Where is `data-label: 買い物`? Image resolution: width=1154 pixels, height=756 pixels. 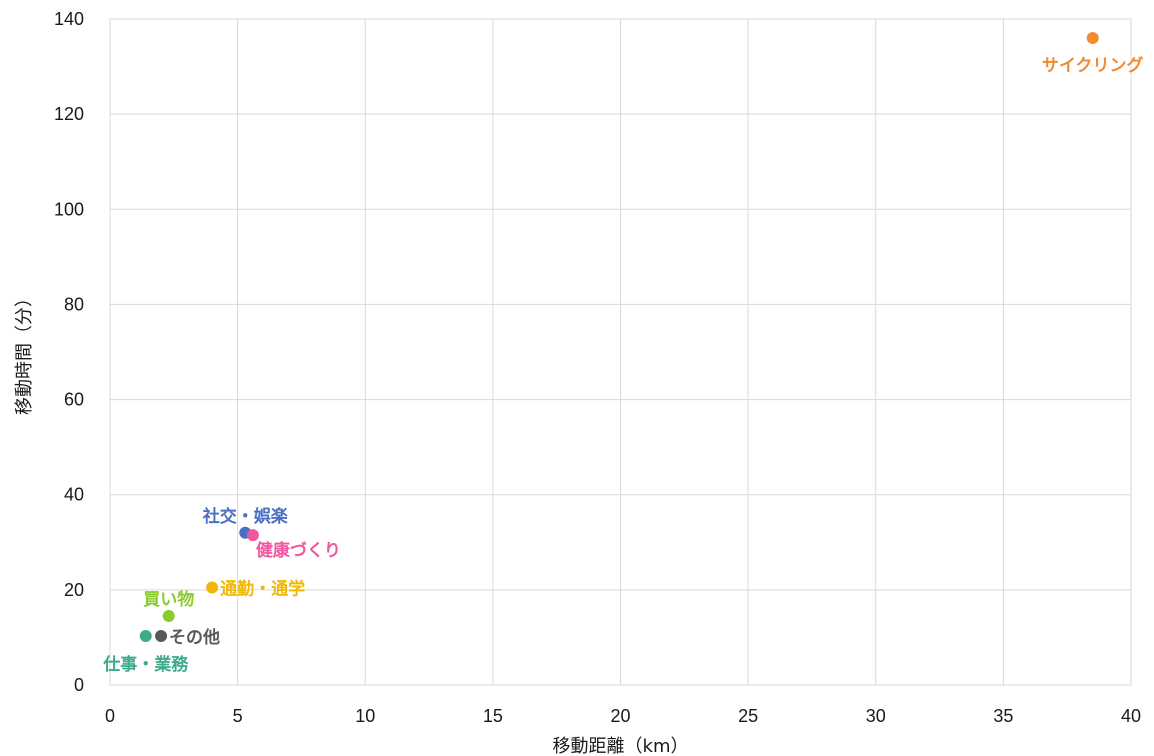 data-label: 買い物 is located at coordinates (168, 599).